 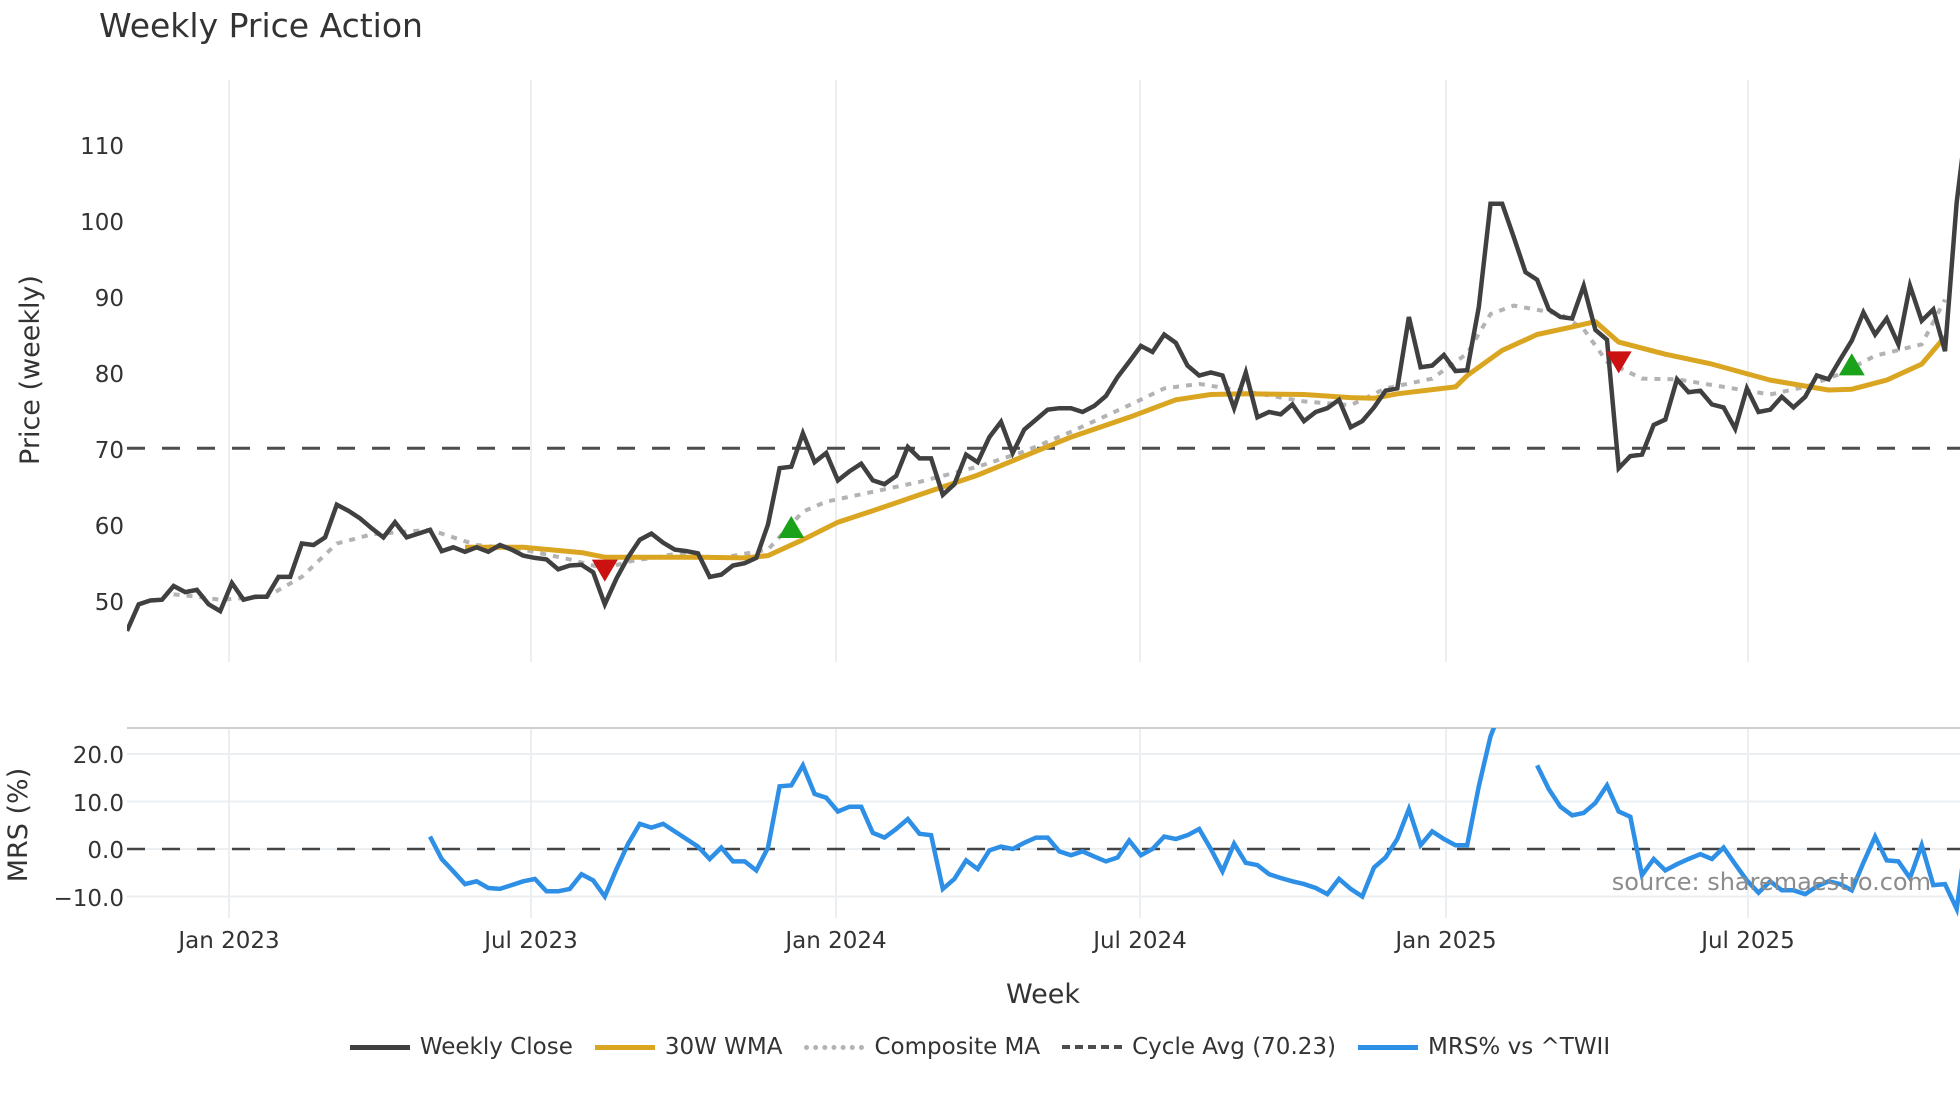 I want to click on source-annotation: source: sharemaestro.com, so click(x=1771, y=882).